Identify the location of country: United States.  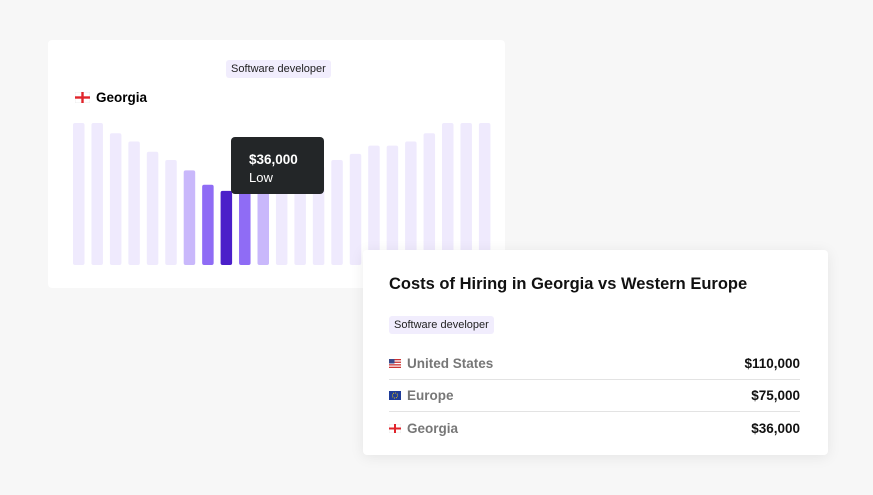
(450, 363).